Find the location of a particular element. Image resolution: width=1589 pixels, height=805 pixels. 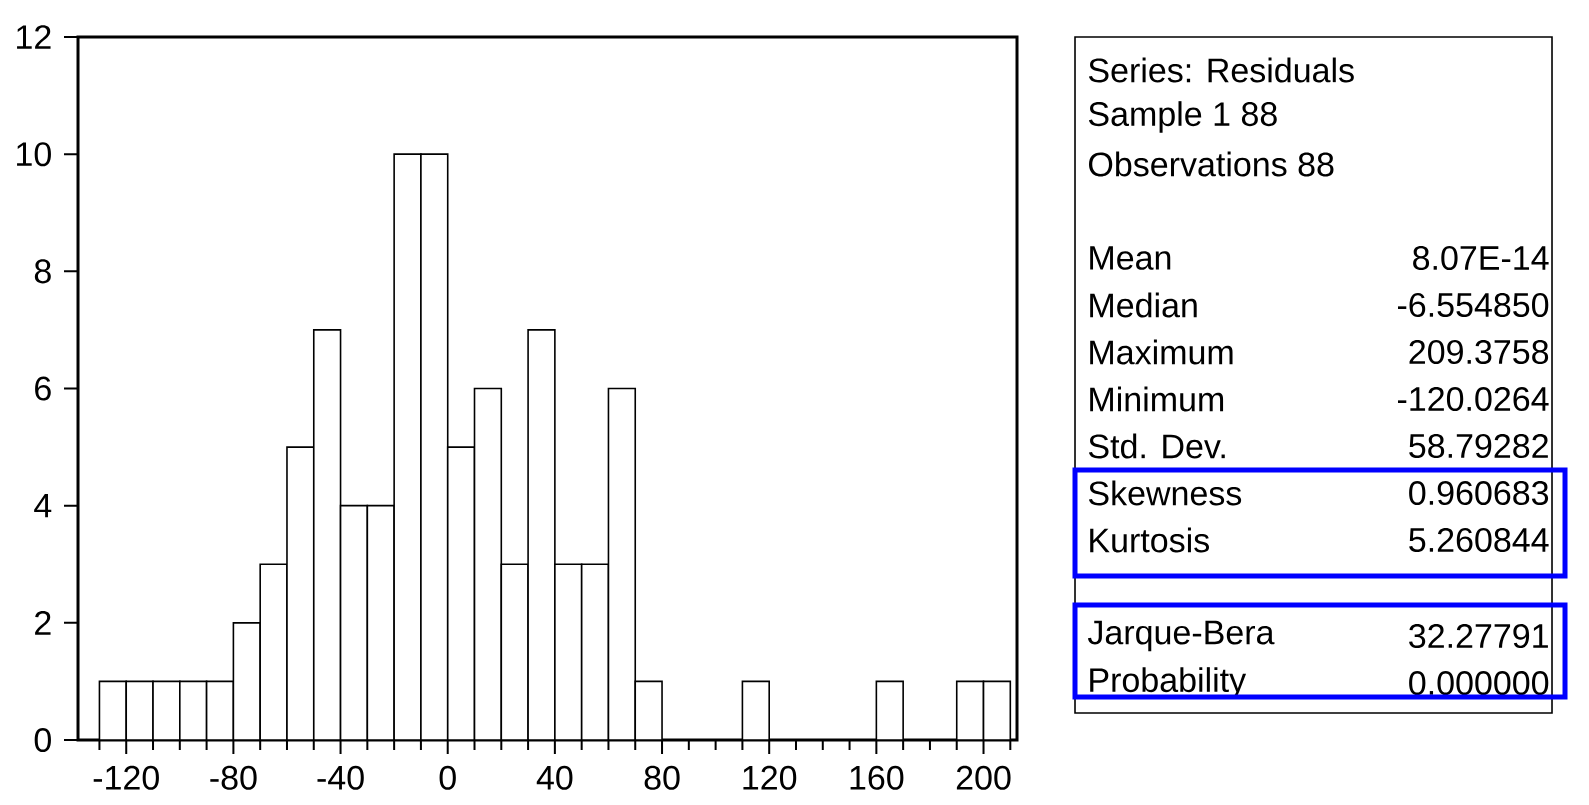

text: Mean is located at coordinates (1130, 258).